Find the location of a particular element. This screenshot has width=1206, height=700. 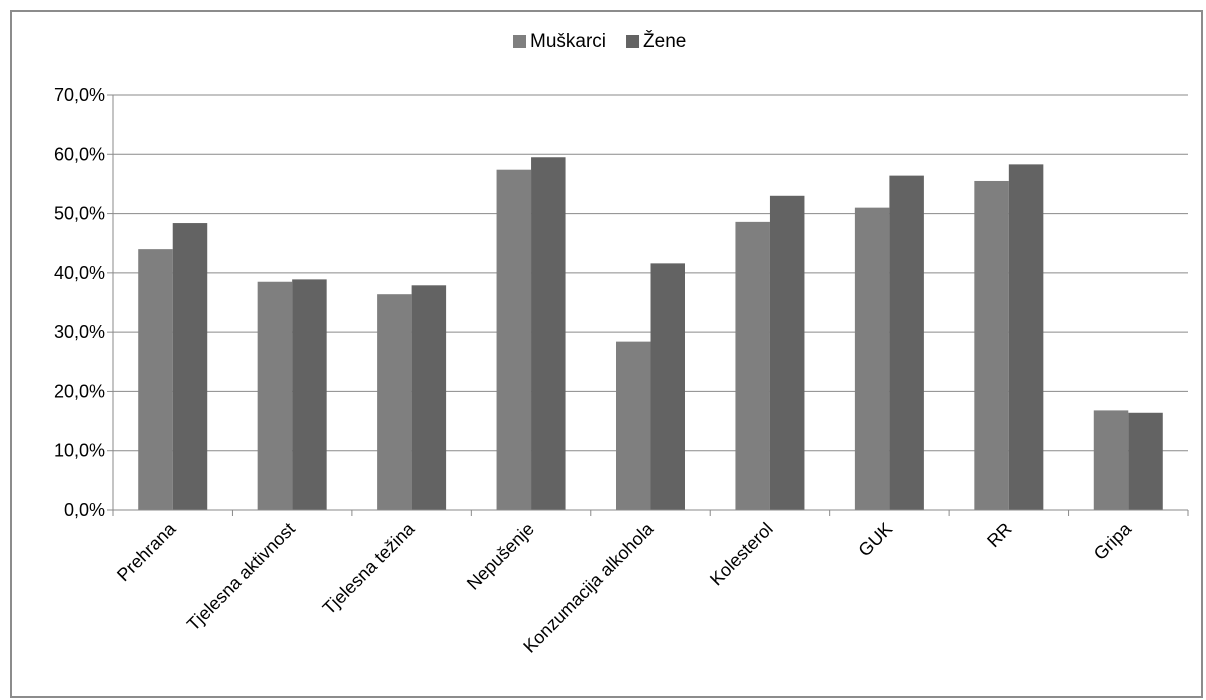

y-tick-label: 60,0% is located at coordinates (79, 154).